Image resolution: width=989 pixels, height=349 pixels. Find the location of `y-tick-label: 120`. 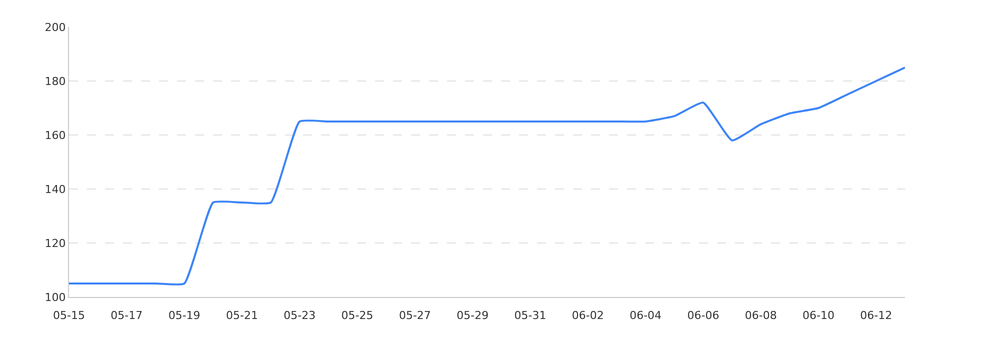

y-tick-label: 120 is located at coordinates (55, 243).